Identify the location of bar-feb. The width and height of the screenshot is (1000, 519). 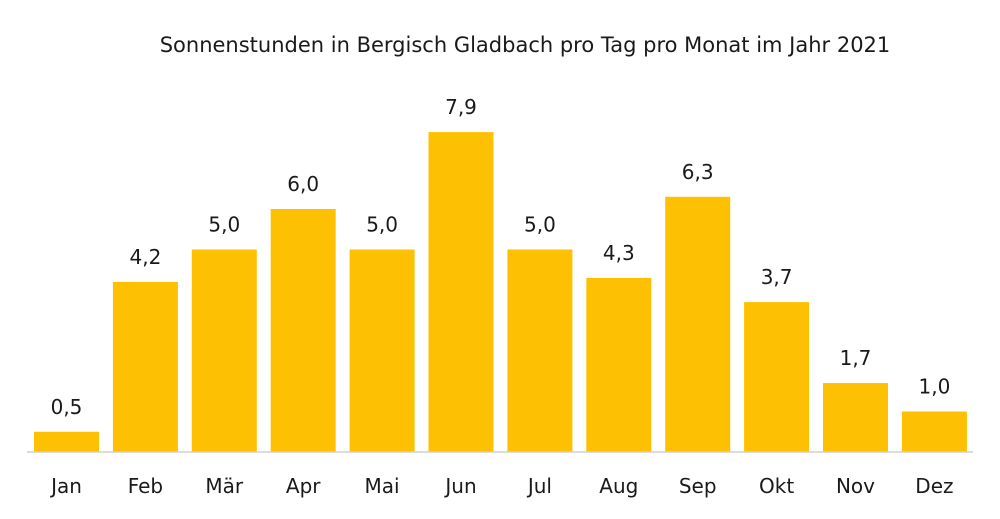
(145, 366).